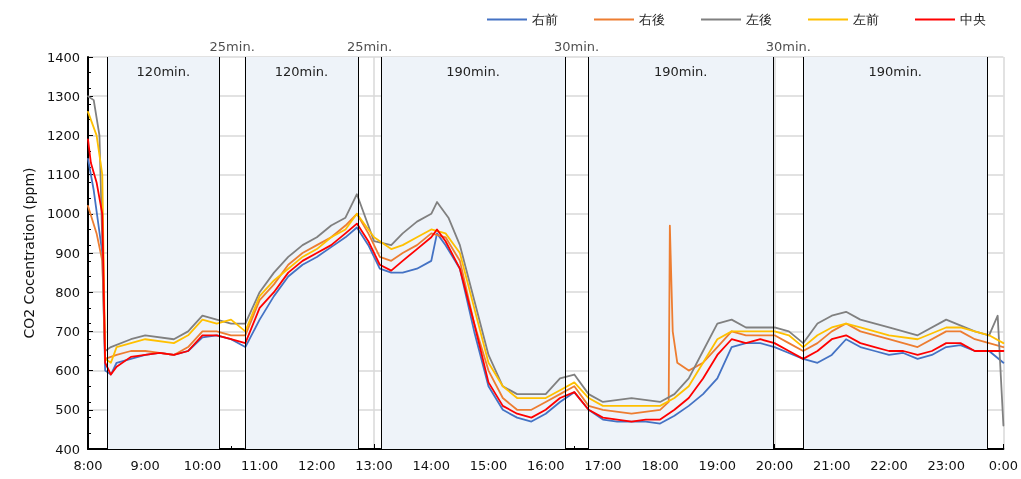 The image size is (1021, 479). What do you see at coordinates (67, 449) in the screenshot?
I see `y-tick-label: 400` at bounding box center [67, 449].